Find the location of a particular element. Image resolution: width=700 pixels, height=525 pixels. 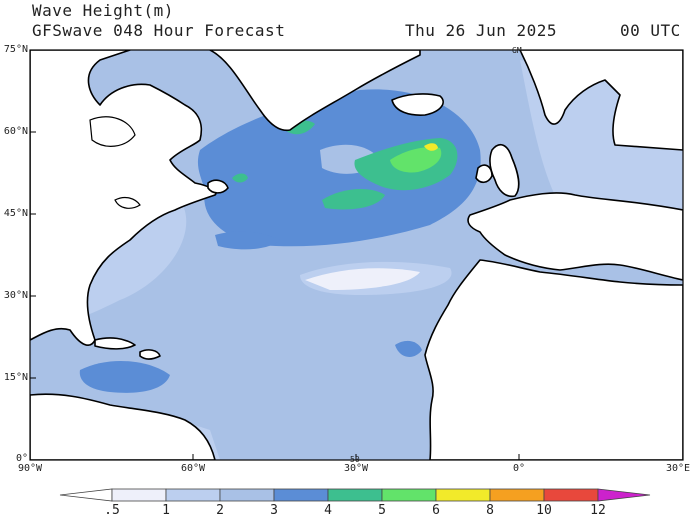

lon-label-60w: 60°W is located at coordinates (193, 468).